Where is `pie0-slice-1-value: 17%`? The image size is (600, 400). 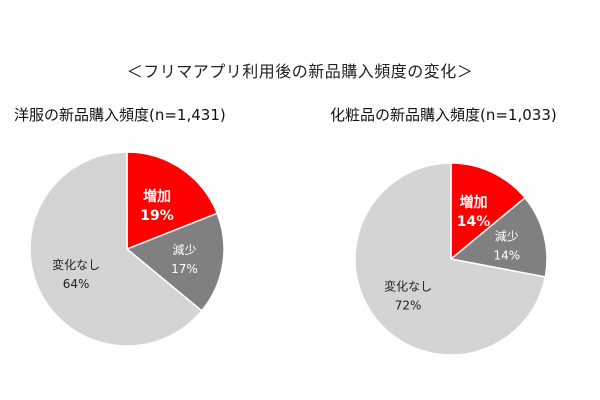 pie0-slice-1-value: 17% is located at coordinates (184, 269).